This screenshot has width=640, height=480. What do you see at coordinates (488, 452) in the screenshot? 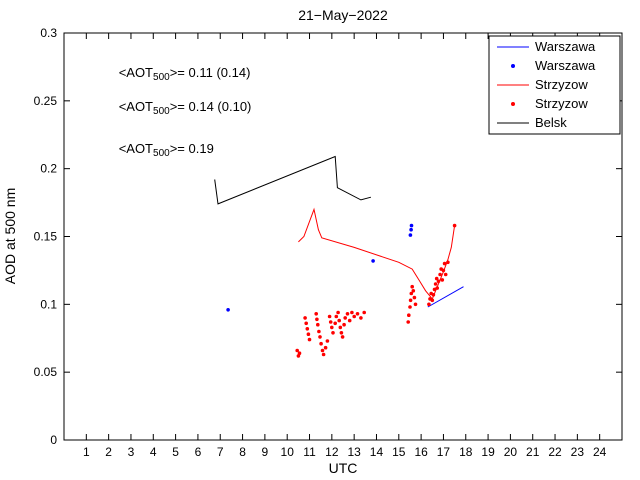
I see `x-tick-label: 19` at bounding box center [488, 452].